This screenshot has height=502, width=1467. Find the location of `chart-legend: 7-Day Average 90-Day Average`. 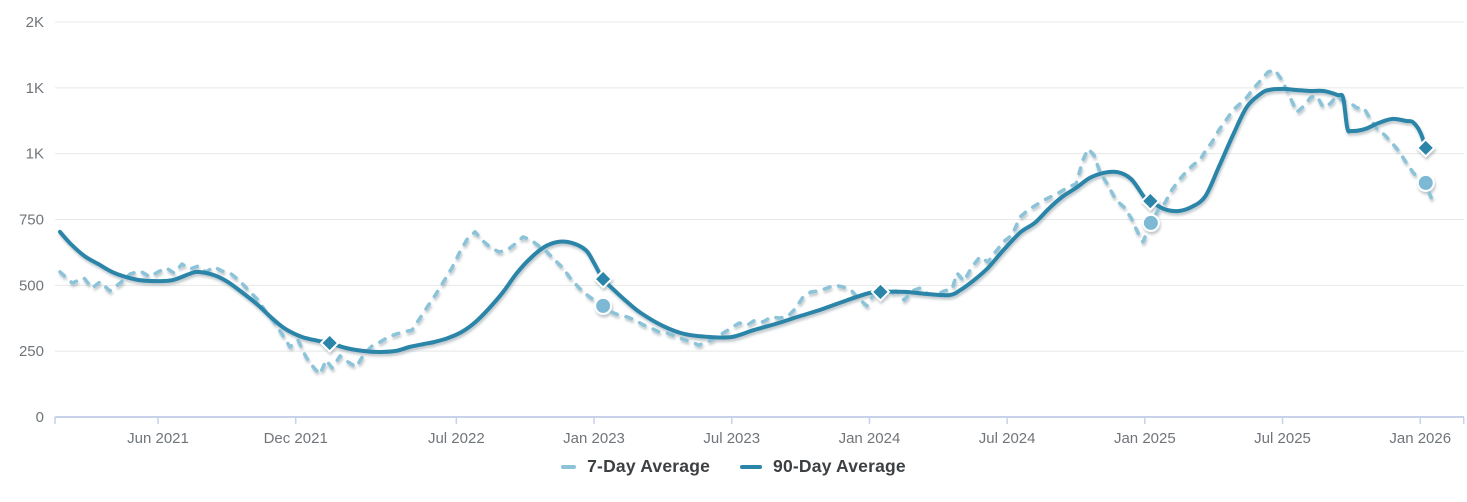

chart-legend: 7-Day Average 90-Day Average is located at coordinates (733, 466).